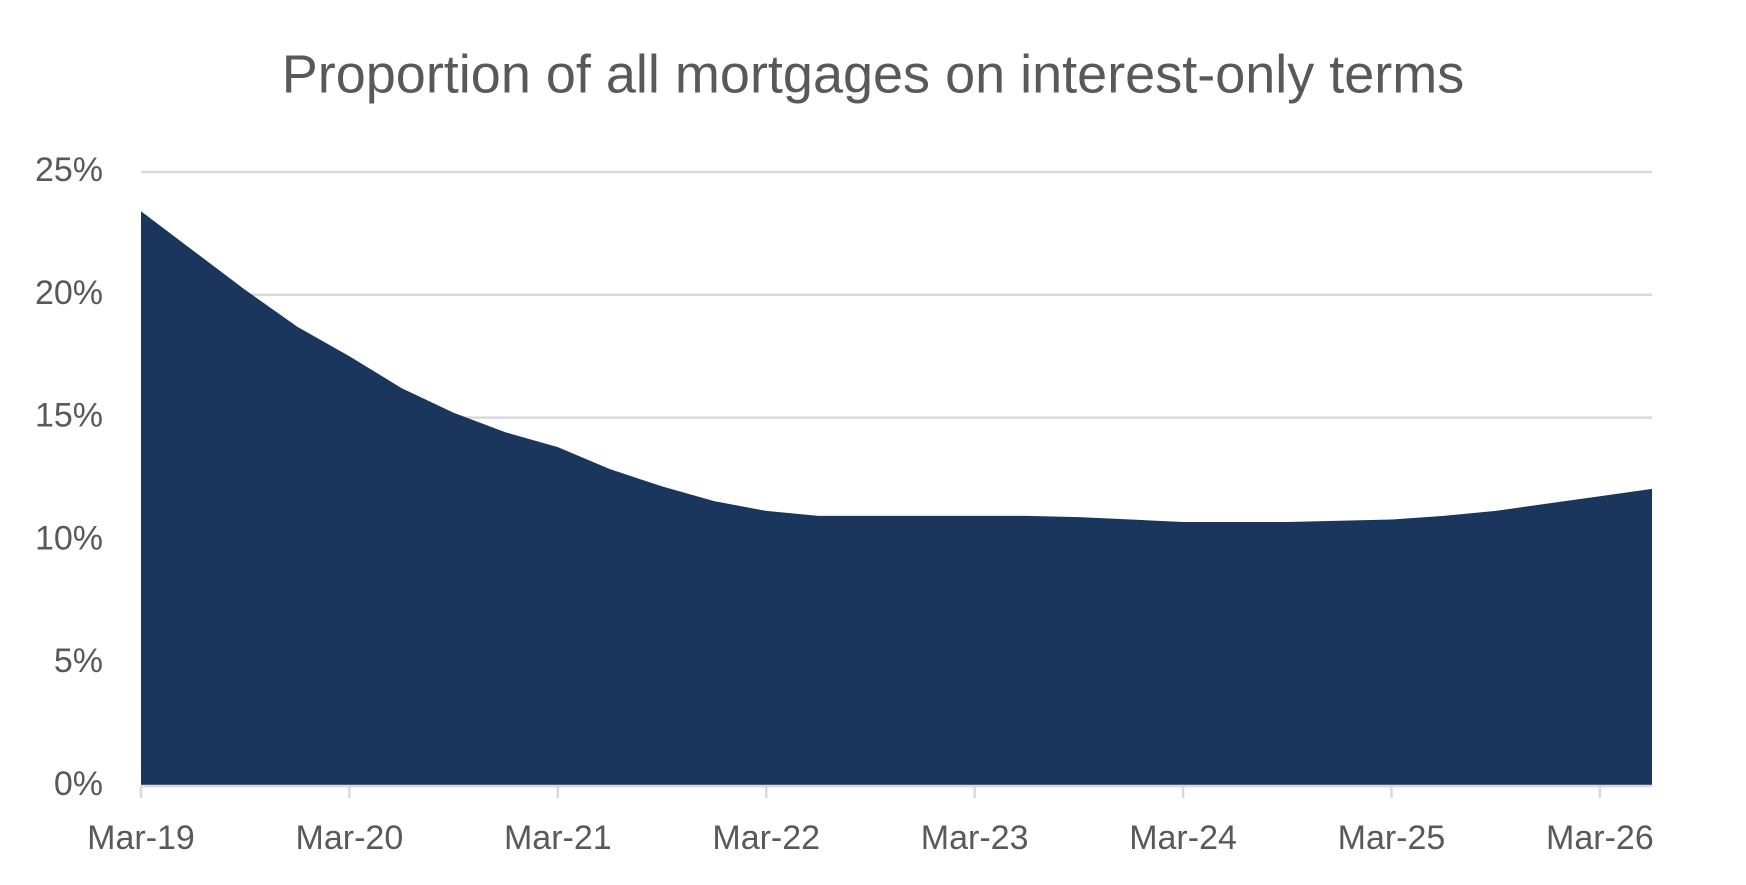 Image resolution: width=1746 pixels, height=885 pixels. I want to click on x-tick-label: Mar-25, so click(1392, 838).